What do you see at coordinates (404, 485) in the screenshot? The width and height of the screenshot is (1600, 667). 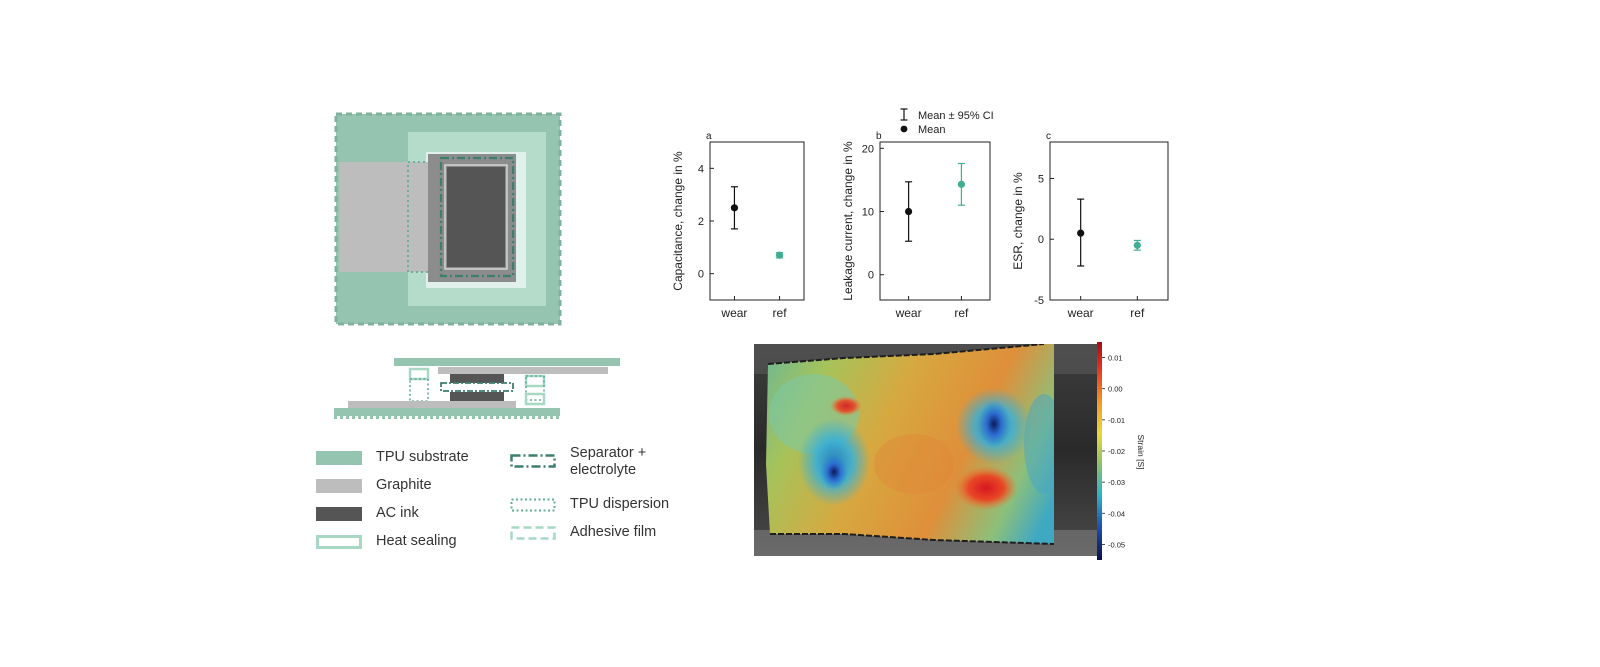 I see `legend-label: Graphite` at bounding box center [404, 485].